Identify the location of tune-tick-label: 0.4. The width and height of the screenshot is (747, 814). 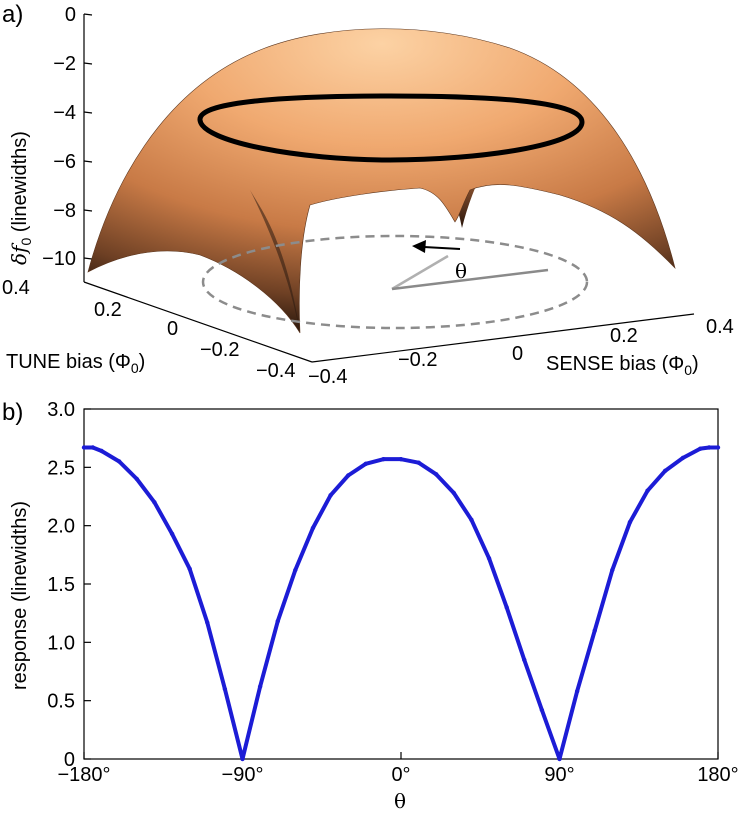
(16, 288).